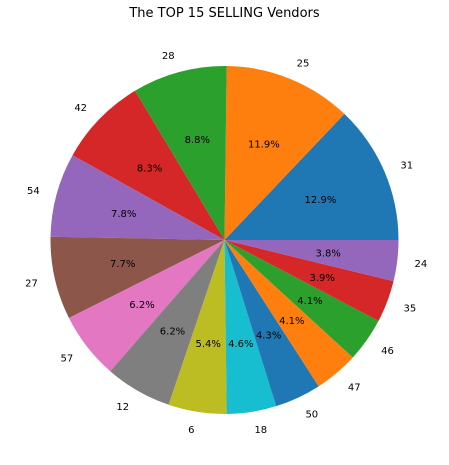 This screenshot has width=449, height=465. Describe the element at coordinates (207, 344) in the screenshot. I see `slice-pct-label-6: 5.4%` at that location.